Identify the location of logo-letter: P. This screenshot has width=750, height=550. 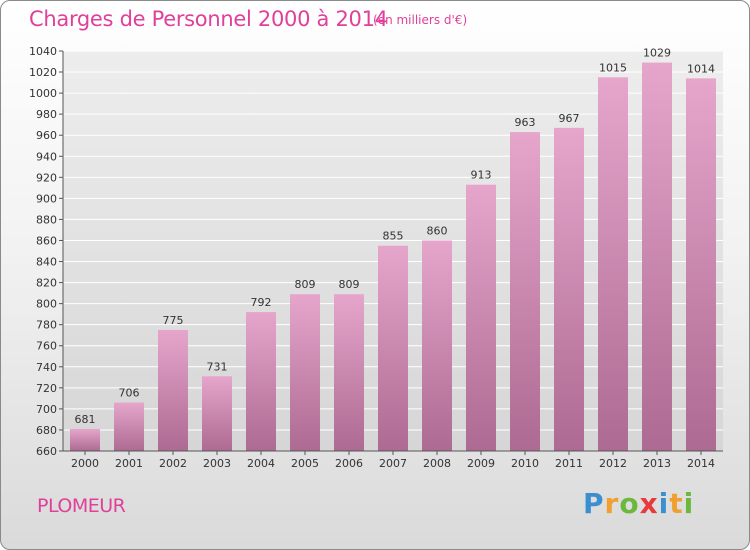
(594, 503).